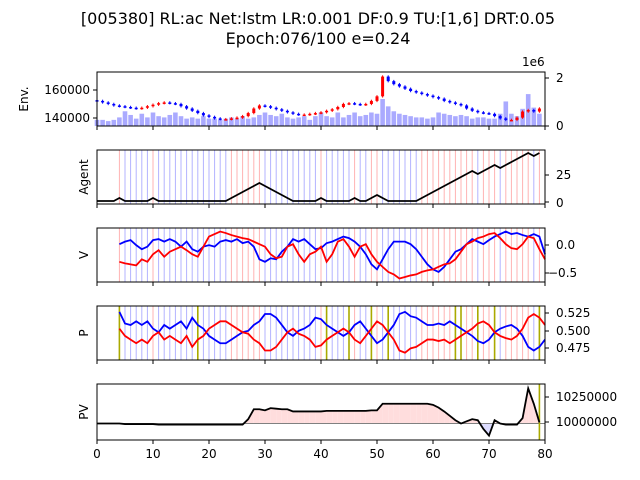 The height and width of the screenshot is (480, 640). I want to click on value-right-ytick-0: 0.0, so click(565, 245).